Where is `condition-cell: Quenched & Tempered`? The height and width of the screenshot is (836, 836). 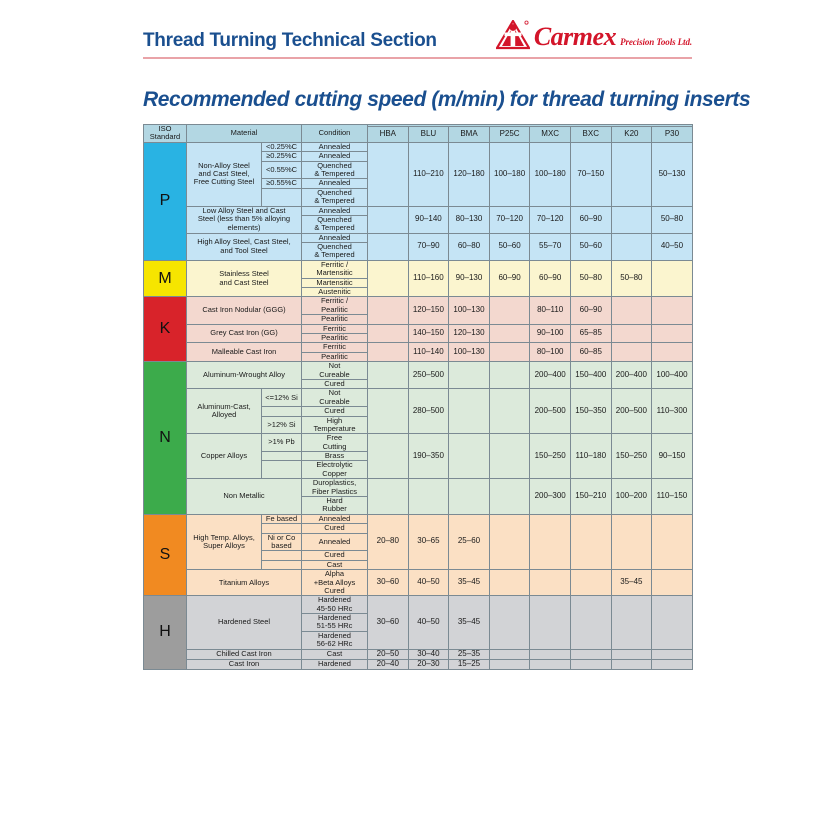
condition-cell: Quenched & Tempered is located at coordinates (334, 170).